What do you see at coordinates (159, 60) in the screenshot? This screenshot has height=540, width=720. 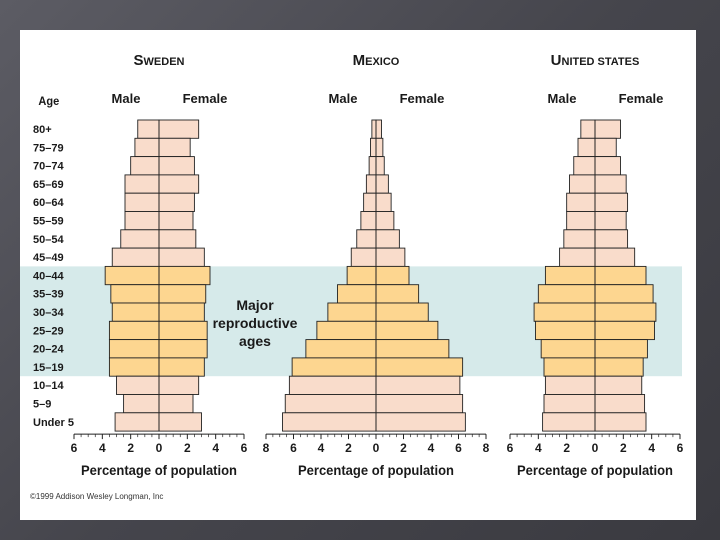 I see `panel-title: SWEDEN` at bounding box center [159, 60].